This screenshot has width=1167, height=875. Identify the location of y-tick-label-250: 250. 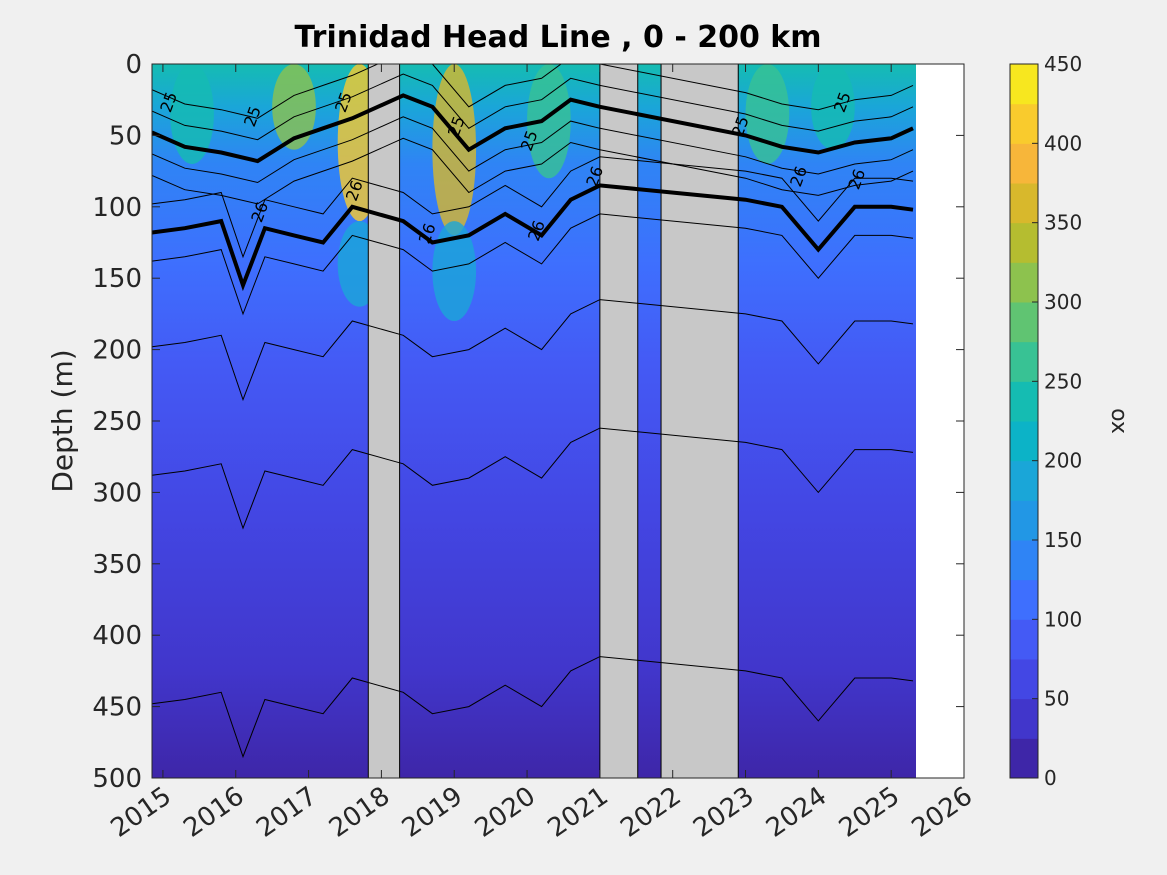
(117, 422).